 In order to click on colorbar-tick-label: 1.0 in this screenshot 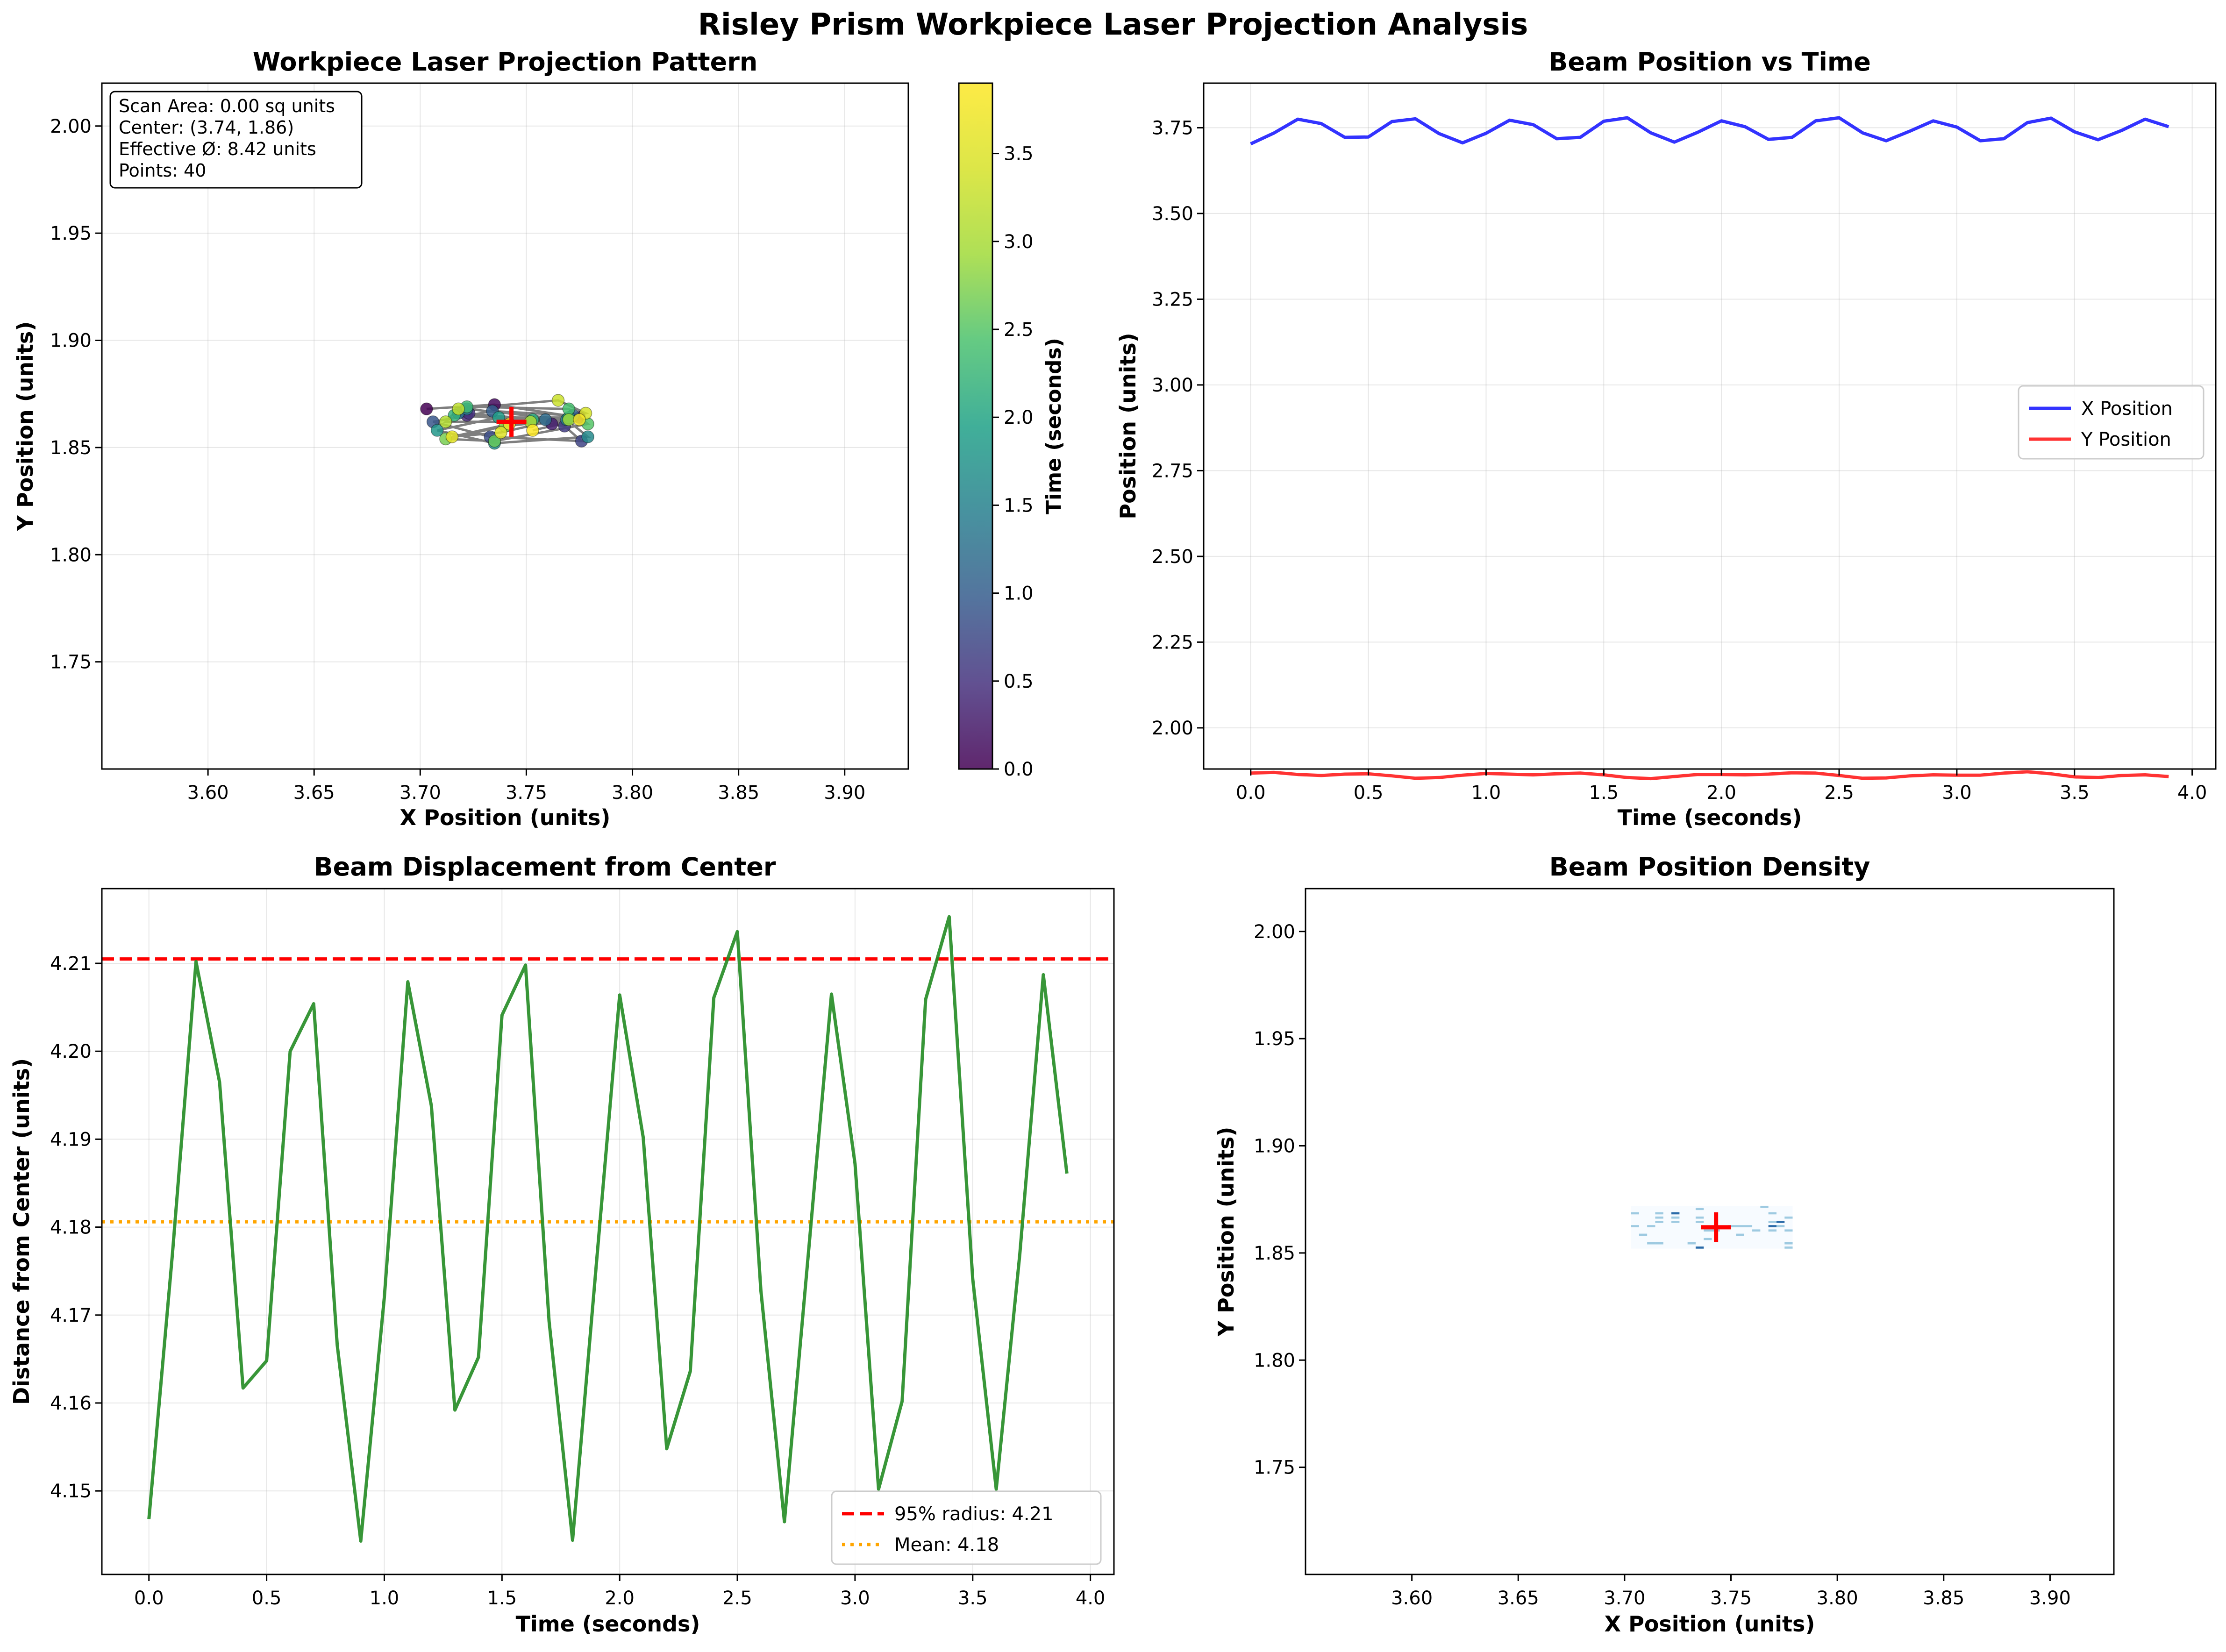, I will do `click(1019, 594)`.